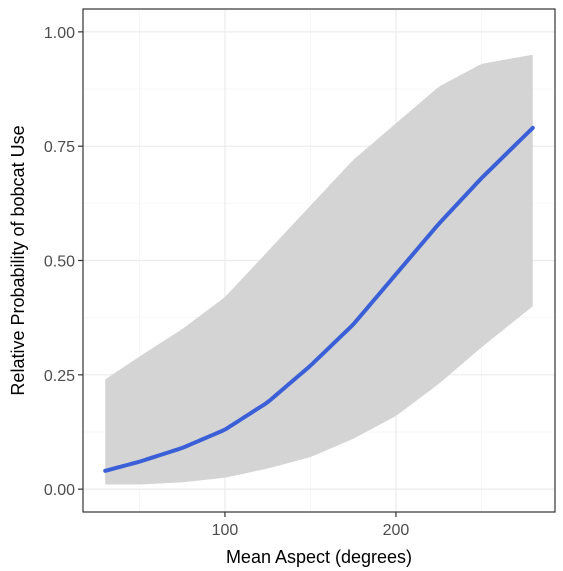 This screenshot has width=563, height=571. Describe the element at coordinates (225, 530) in the screenshot. I see `x-tick-label: 100` at that location.